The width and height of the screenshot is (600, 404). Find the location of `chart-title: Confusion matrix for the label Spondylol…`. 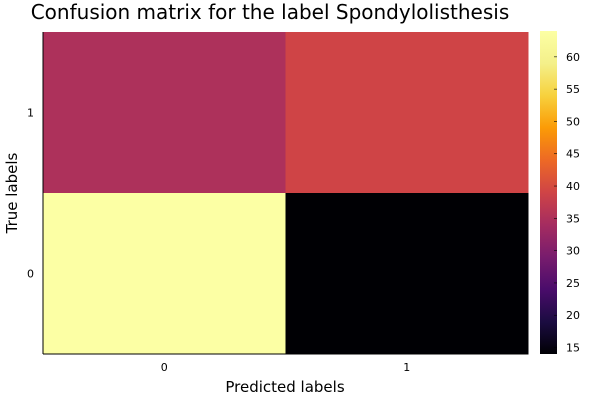

chart-title: Confusion matrix for the label Spondylol… is located at coordinates (270, 12).